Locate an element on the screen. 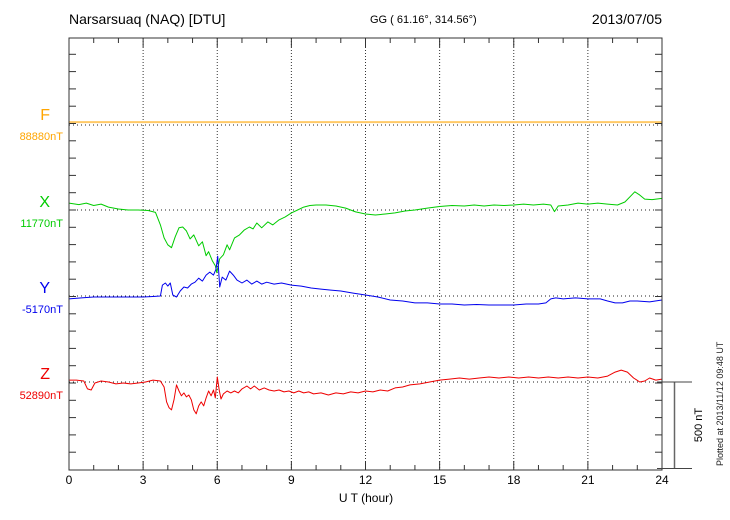 This screenshot has height=520, width=730. x-axis-label: U T (hour) is located at coordinates (366, 498).